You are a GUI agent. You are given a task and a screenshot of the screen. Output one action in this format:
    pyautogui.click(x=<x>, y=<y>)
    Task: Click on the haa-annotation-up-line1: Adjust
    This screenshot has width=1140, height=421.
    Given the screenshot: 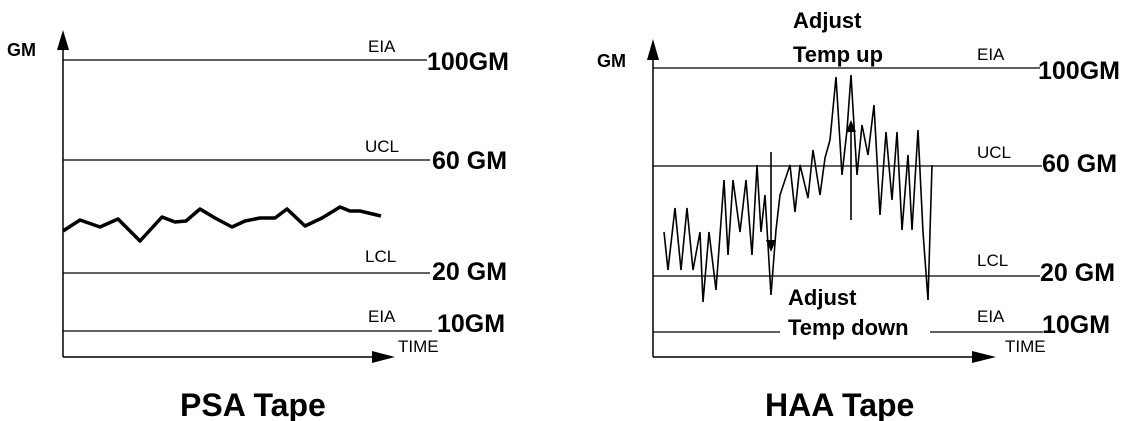 What is the action you would take?
    pyautogui.click(x=827, y=20)
    